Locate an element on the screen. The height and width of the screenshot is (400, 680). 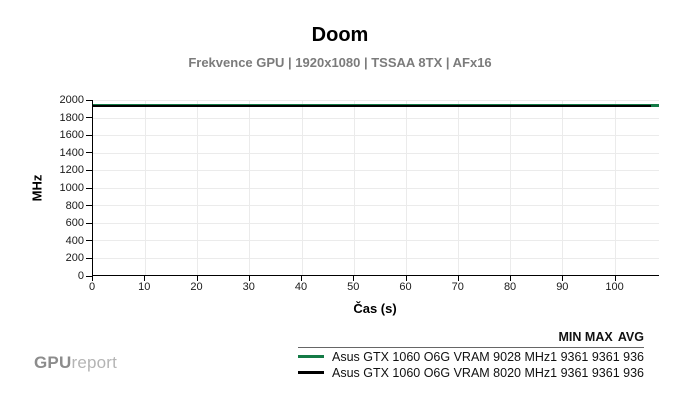
y-tick-label: 600 is located at coordinates (74, 223).